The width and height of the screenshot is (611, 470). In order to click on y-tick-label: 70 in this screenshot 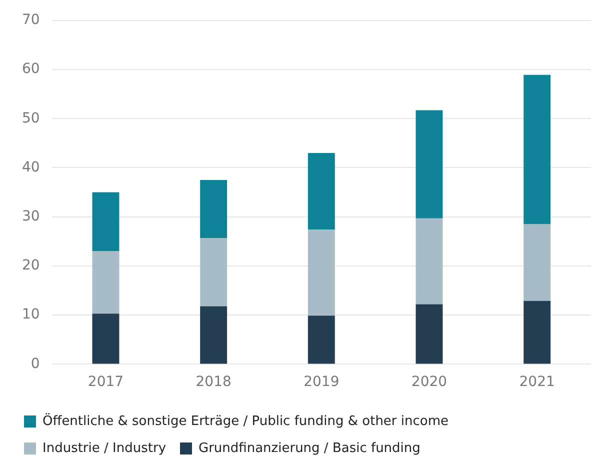, I will do `click(31, 20)`.